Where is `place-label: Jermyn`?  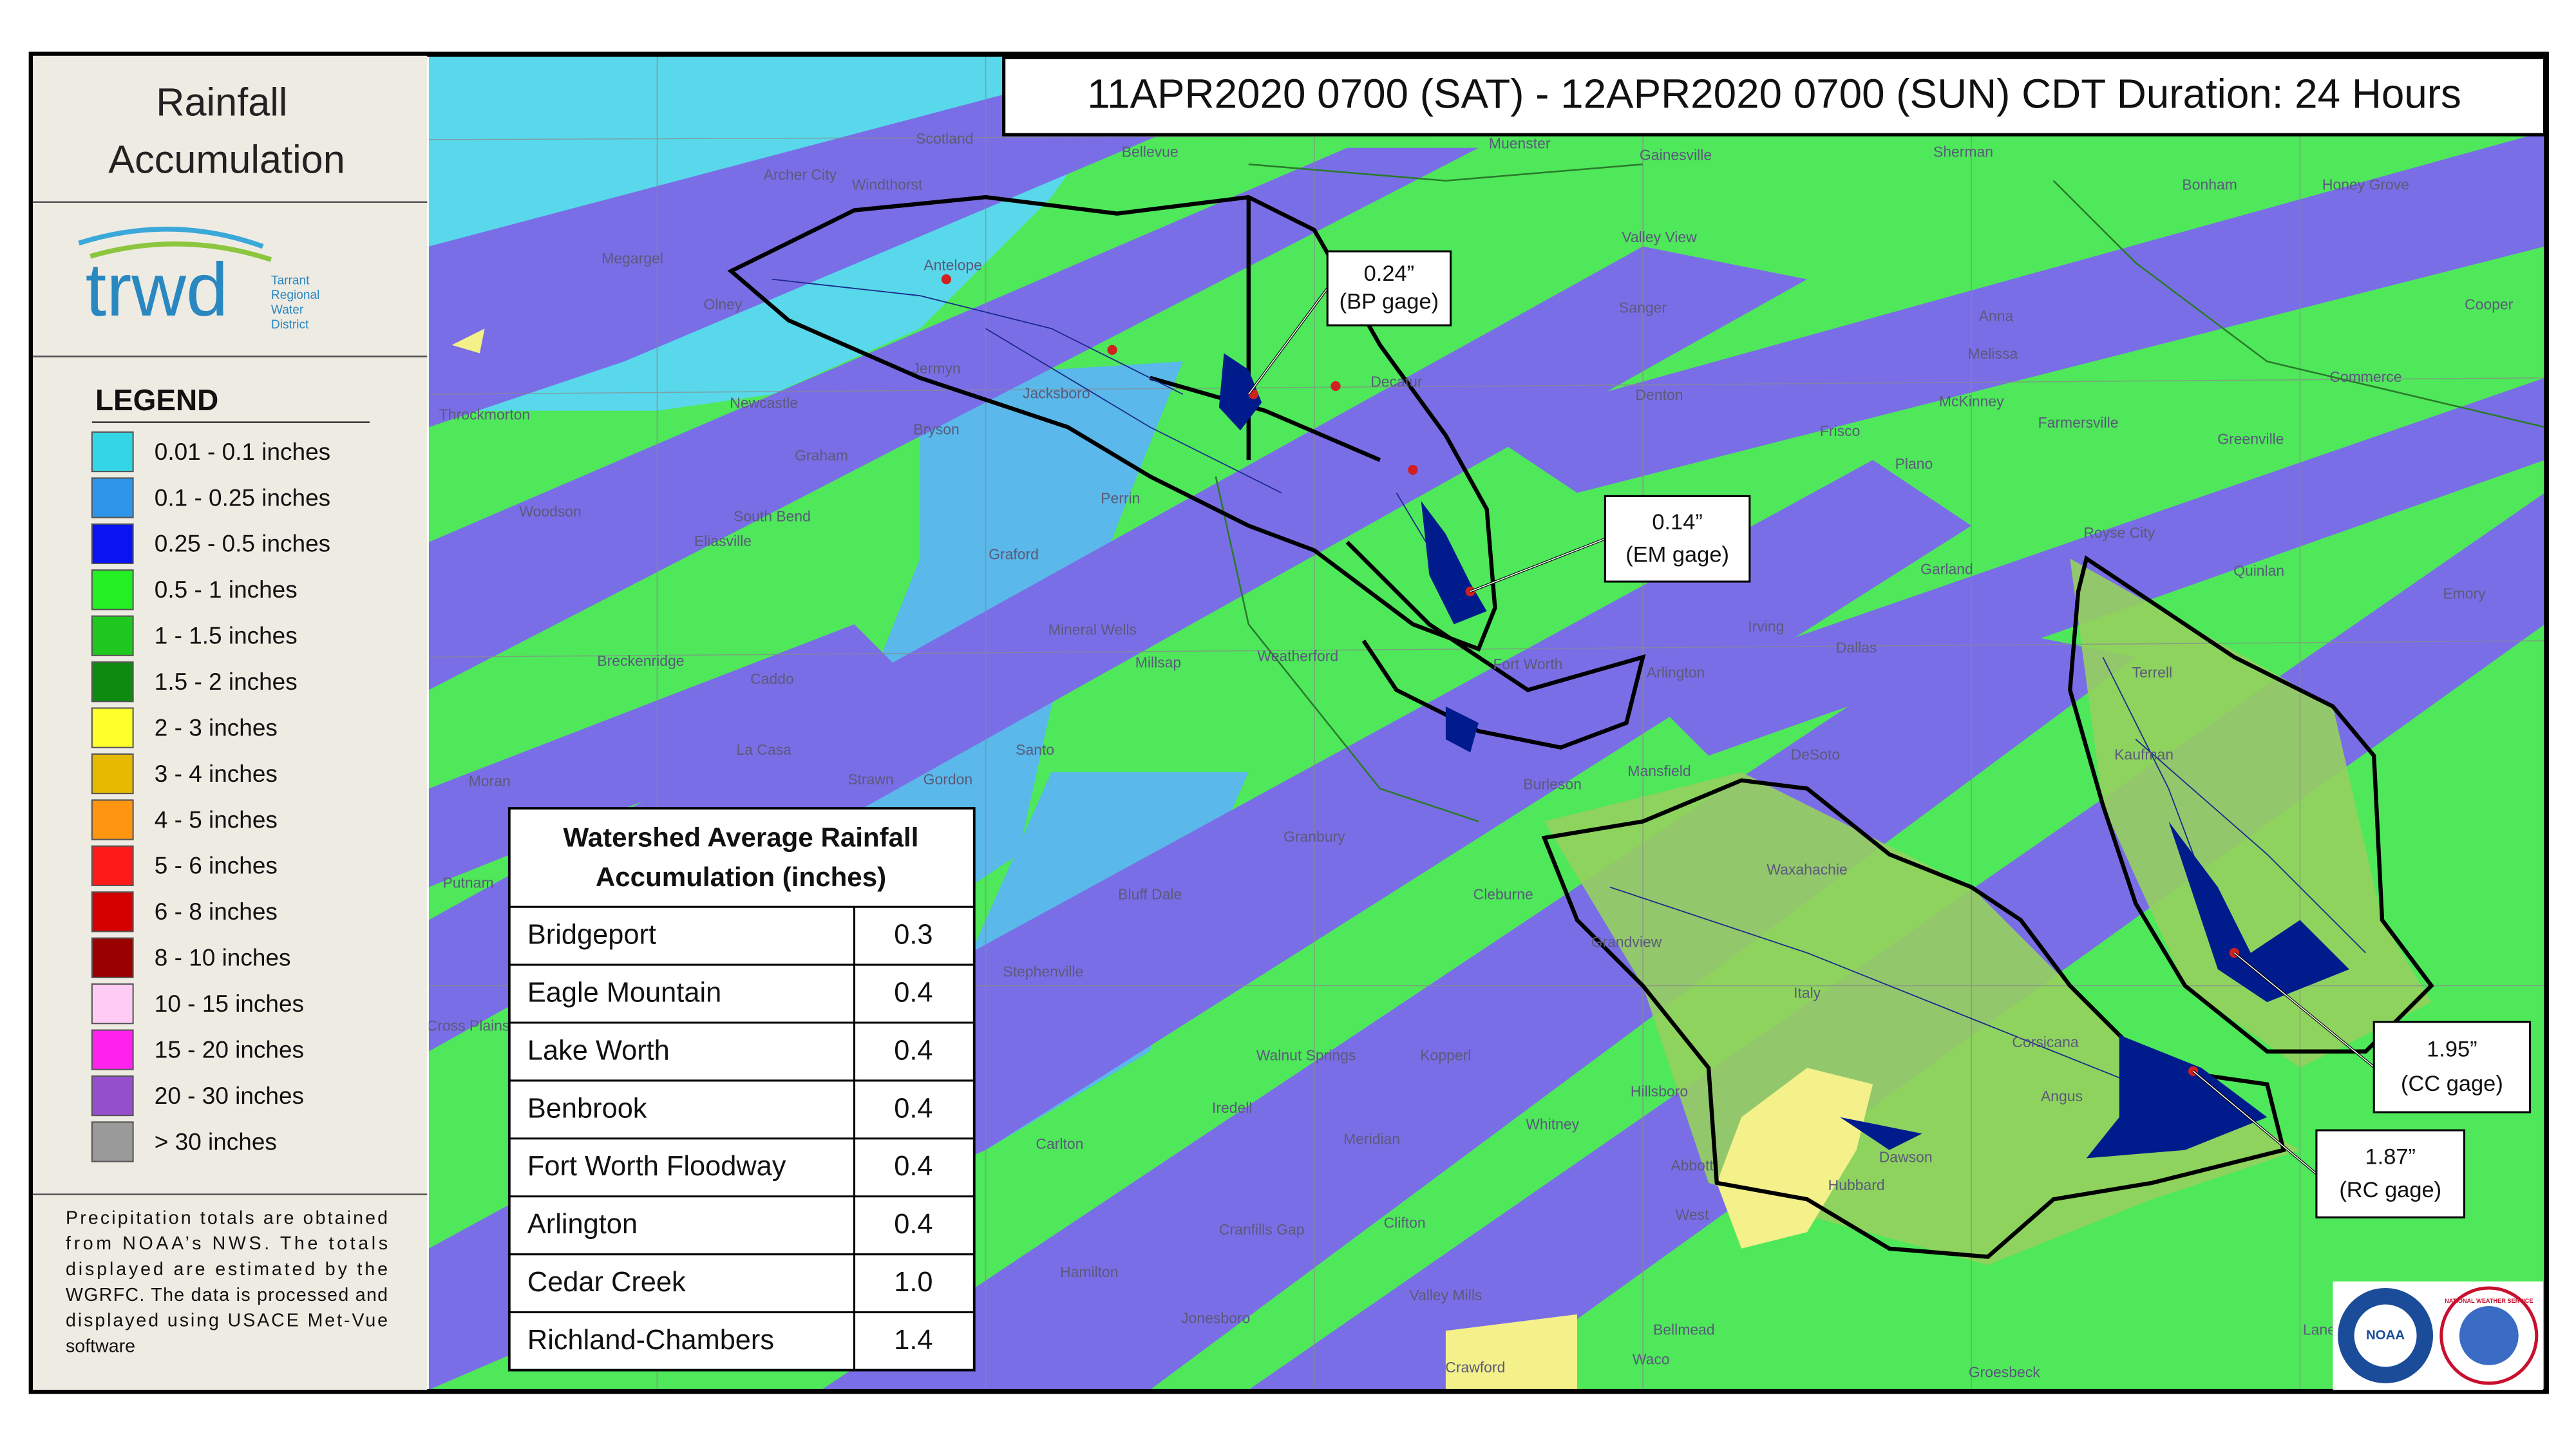
place-label: Jermyn is located at coordinates (936, 368).